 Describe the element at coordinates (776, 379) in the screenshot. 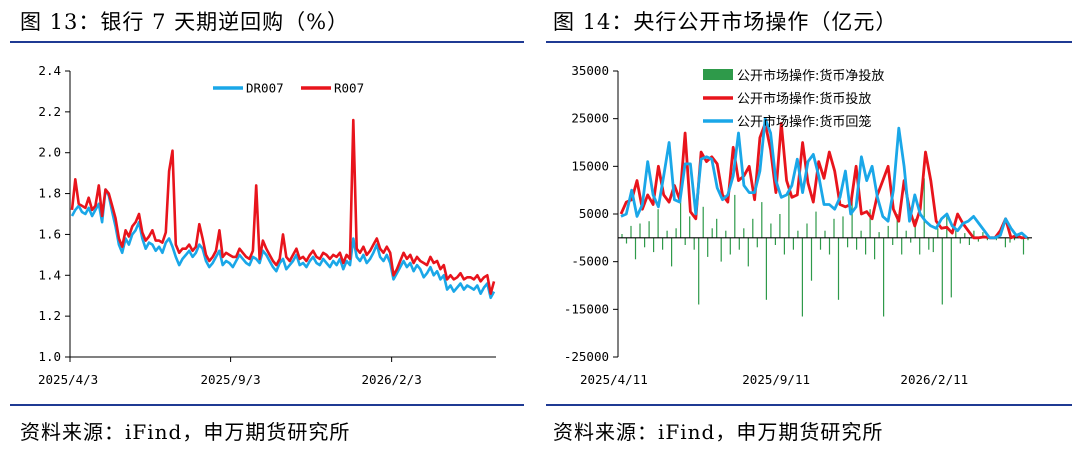

I see `x-tick-label: 2025/9/11` at that location.